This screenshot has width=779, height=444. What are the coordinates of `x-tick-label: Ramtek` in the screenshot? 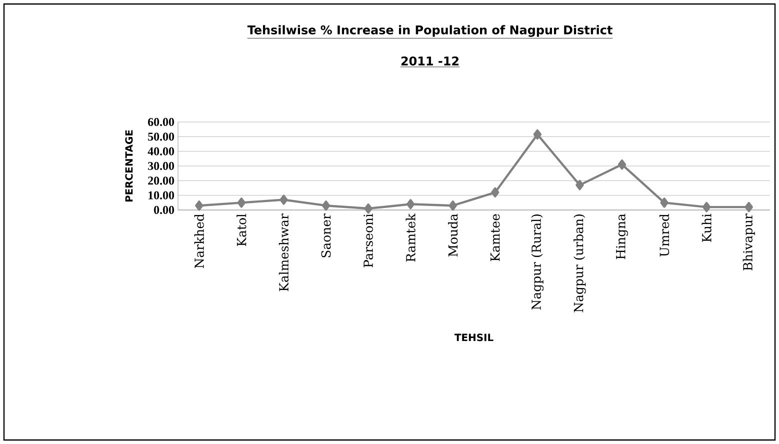 It's located at (411, 237).